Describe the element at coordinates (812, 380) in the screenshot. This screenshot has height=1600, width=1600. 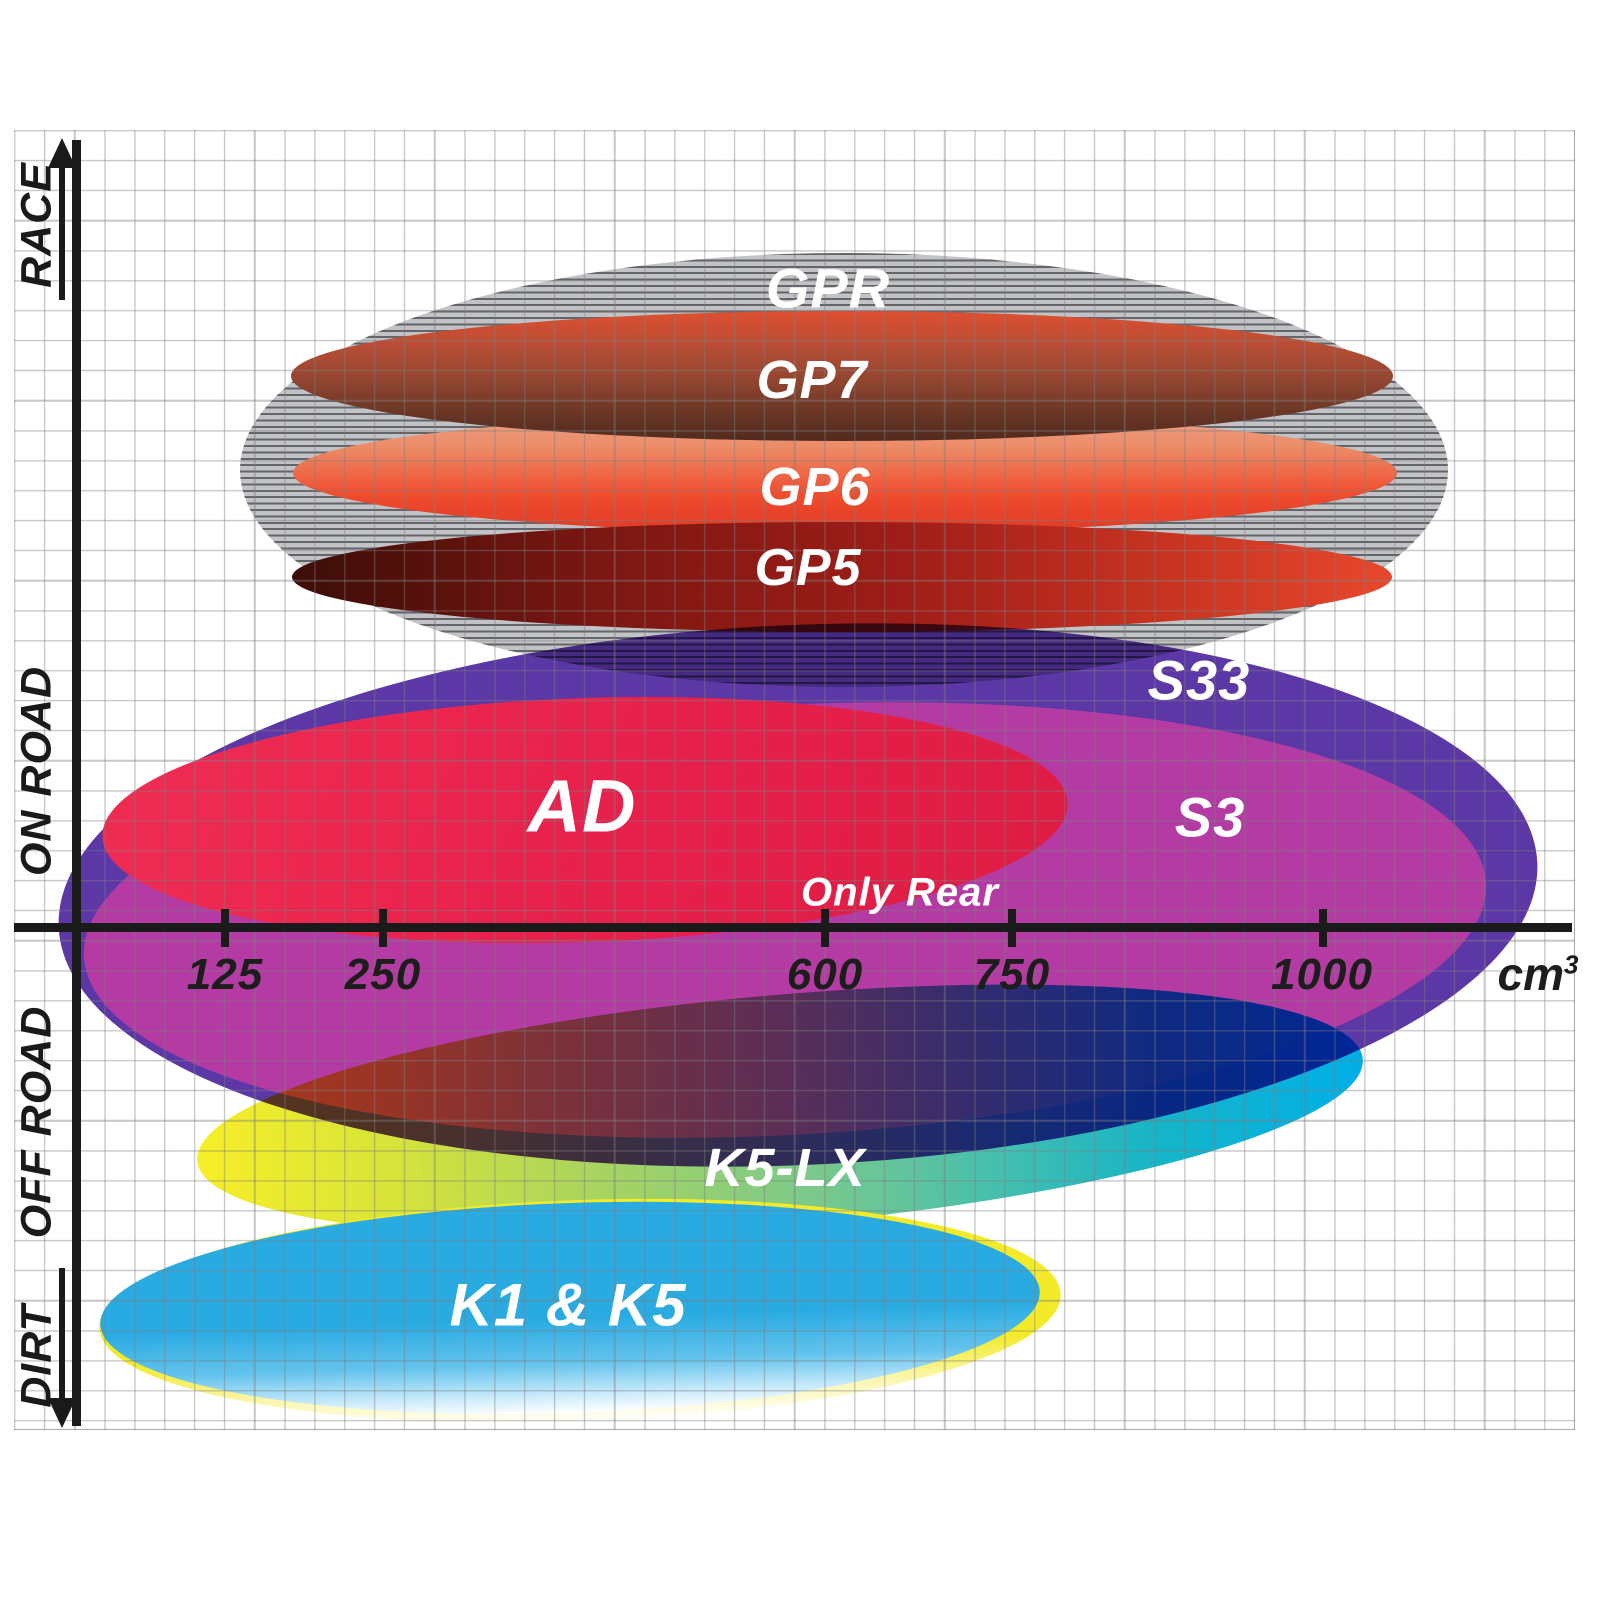
I see `label-gp7: GP7` at that location.